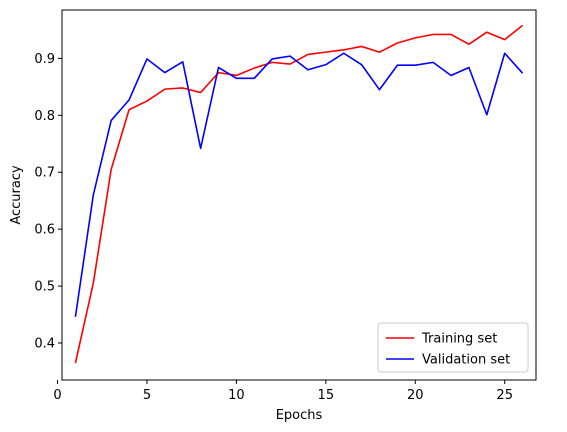  I want to click on y-tick-label: 0.8, so click(44, 116).